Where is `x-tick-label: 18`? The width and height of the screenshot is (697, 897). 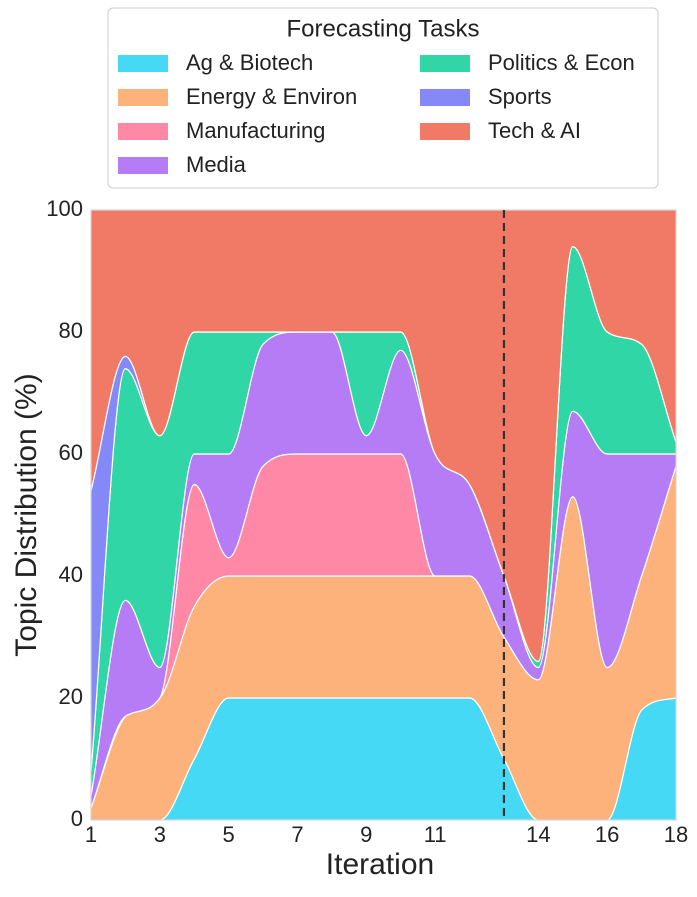 x-tick-label: 18 is located at coordinates (676, 834).